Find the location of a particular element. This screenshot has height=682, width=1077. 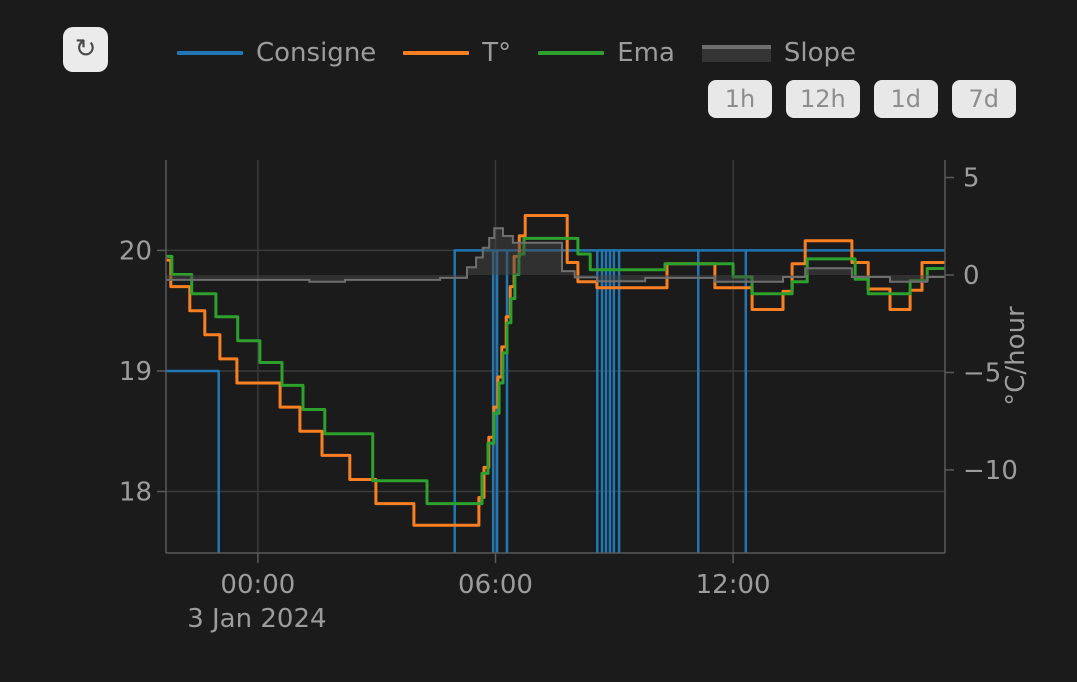

range-button-1h: 1h is located at coordinates (740, 99).